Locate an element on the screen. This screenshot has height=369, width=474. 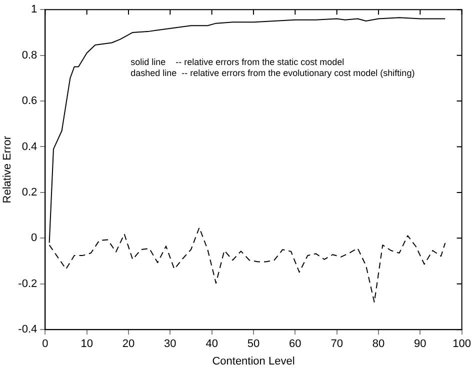
x-tick-label: 70 is located at coordinates (336, 344).